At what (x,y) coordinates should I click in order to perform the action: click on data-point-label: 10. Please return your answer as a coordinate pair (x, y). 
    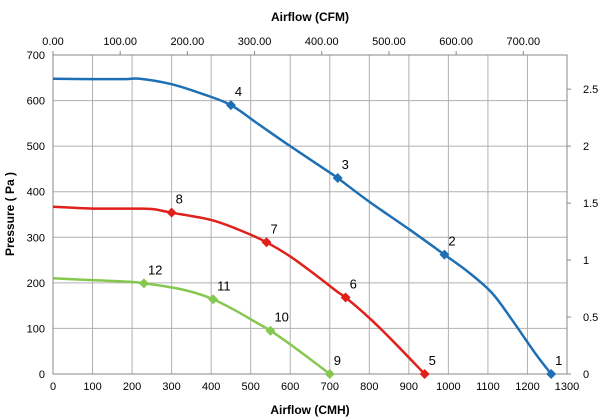
    Looking at the image, I should click on (281, 317).